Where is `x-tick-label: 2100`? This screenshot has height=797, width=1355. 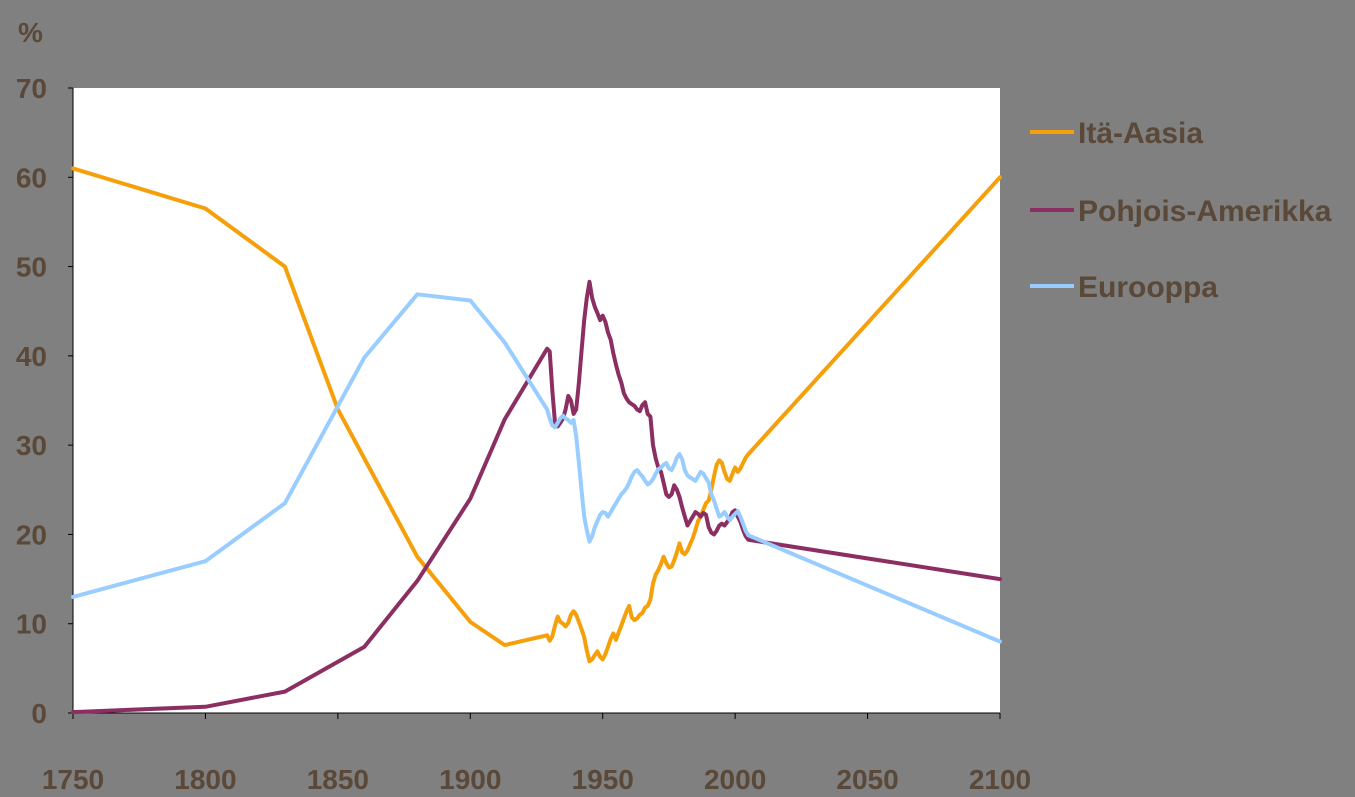
x-tick-label: 2100 is located at coordinates (1000, 779).